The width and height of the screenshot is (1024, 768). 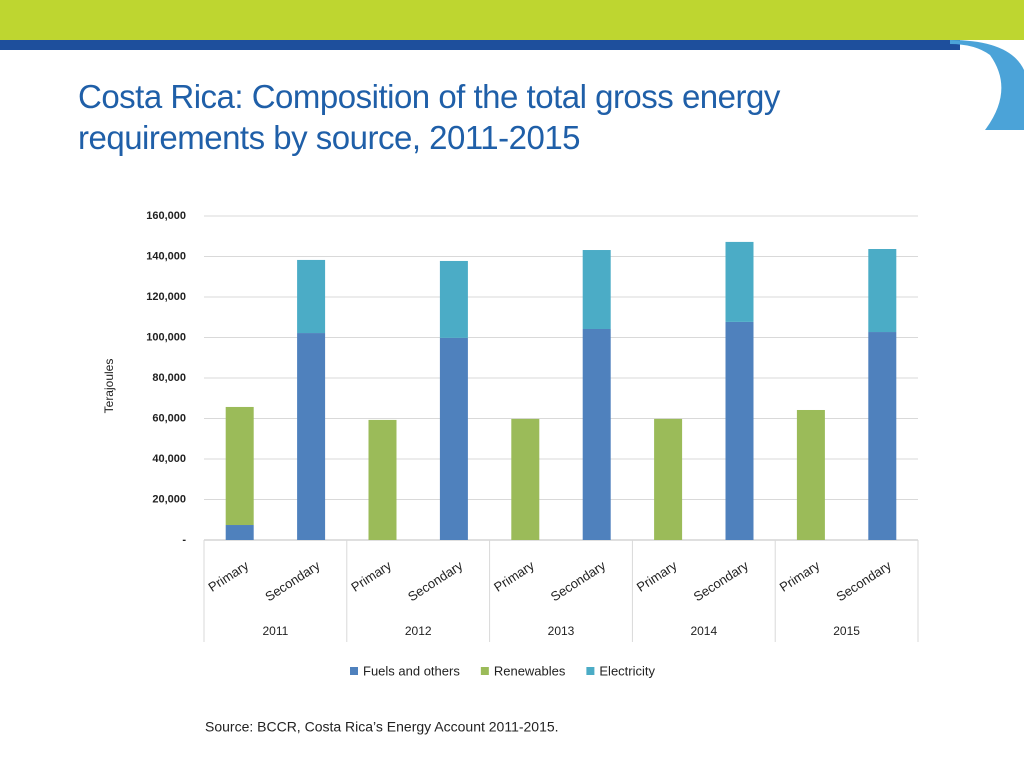 I want to click on y-tick-label: -, so click(x=184, y=540).